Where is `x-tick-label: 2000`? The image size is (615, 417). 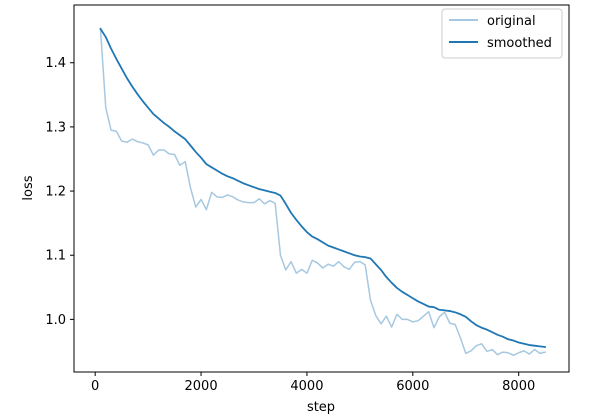 x-tick-label: 2000 is located at coordinates (201, 386).